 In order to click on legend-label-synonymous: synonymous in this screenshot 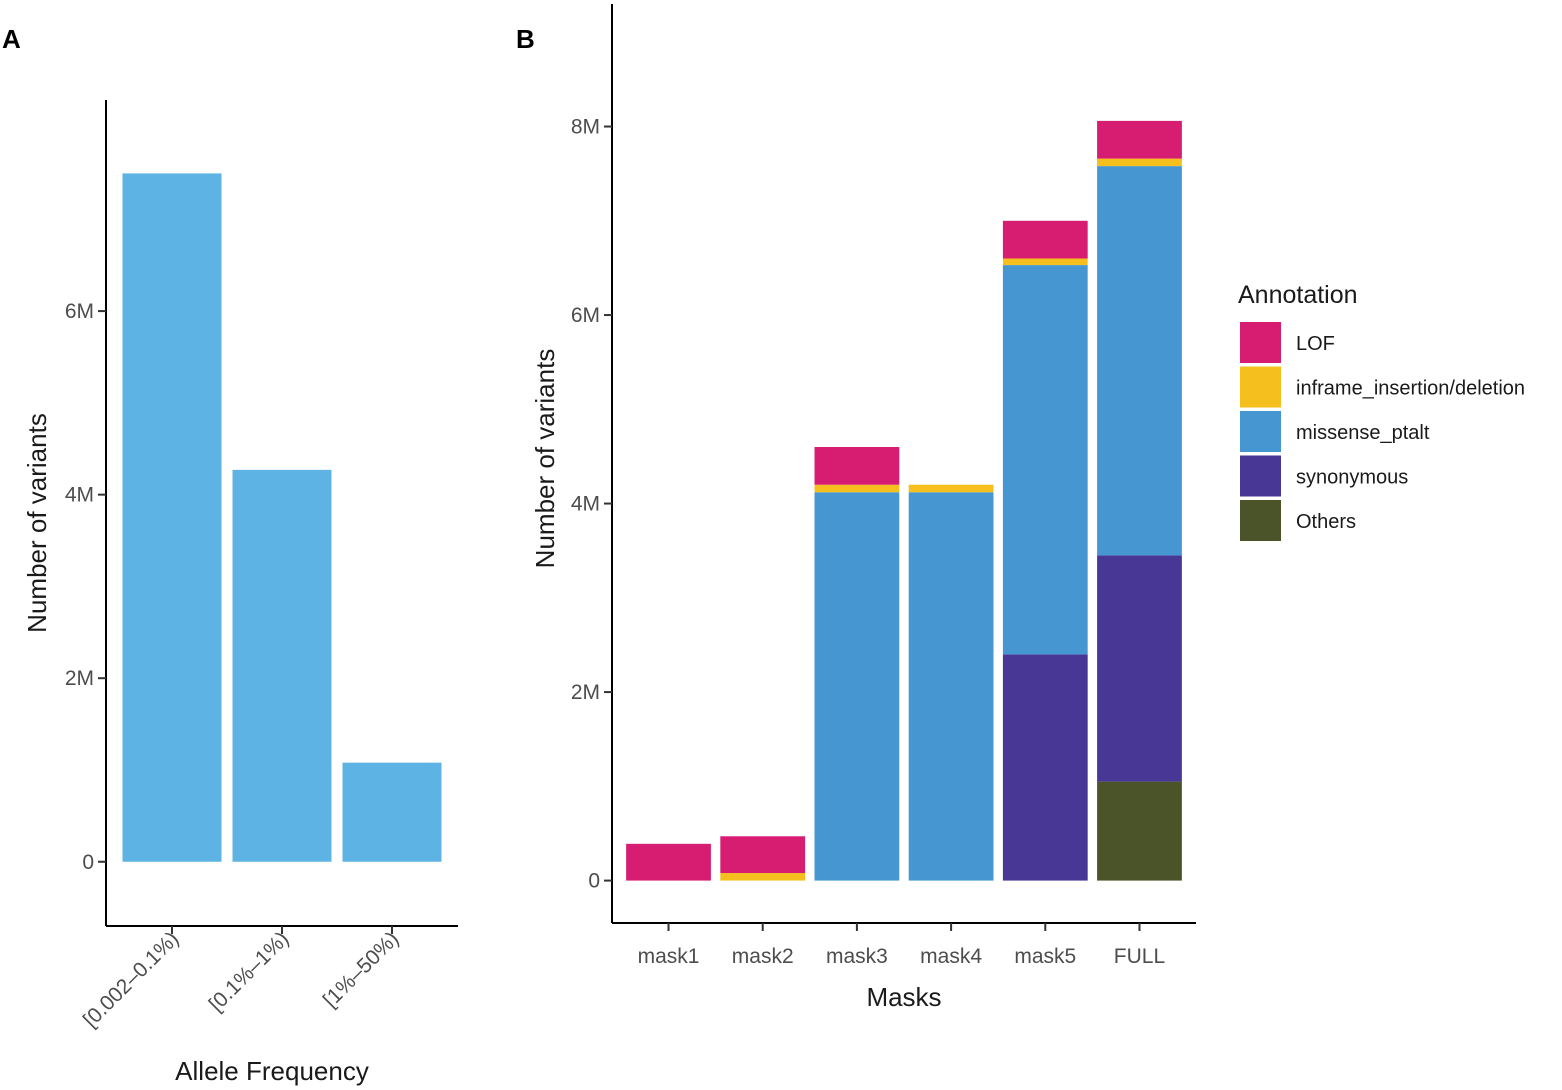, I will do `click(1352, 478)`.